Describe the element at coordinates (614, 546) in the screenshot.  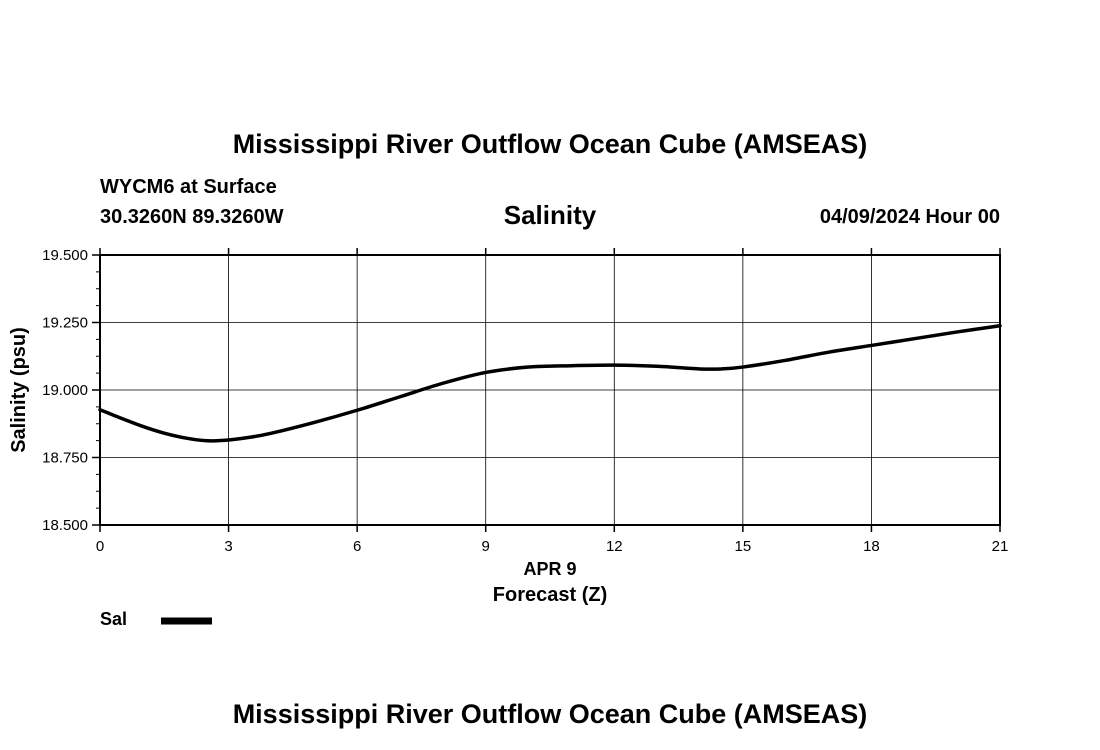
I see `x-tick-label: 12` at that location.